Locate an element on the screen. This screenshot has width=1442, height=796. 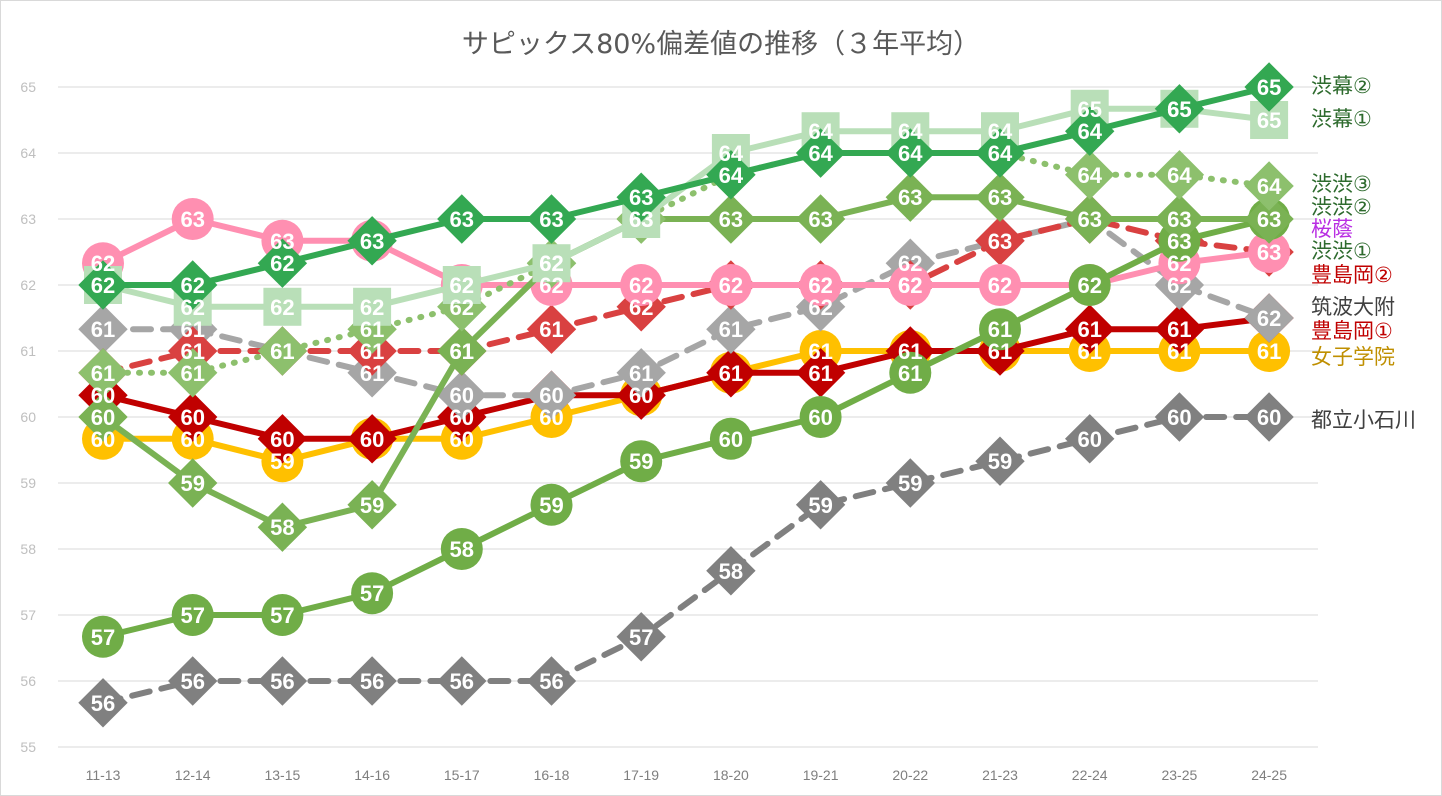
x-tick-label: 17-19 is located at coordinates (641, 775).